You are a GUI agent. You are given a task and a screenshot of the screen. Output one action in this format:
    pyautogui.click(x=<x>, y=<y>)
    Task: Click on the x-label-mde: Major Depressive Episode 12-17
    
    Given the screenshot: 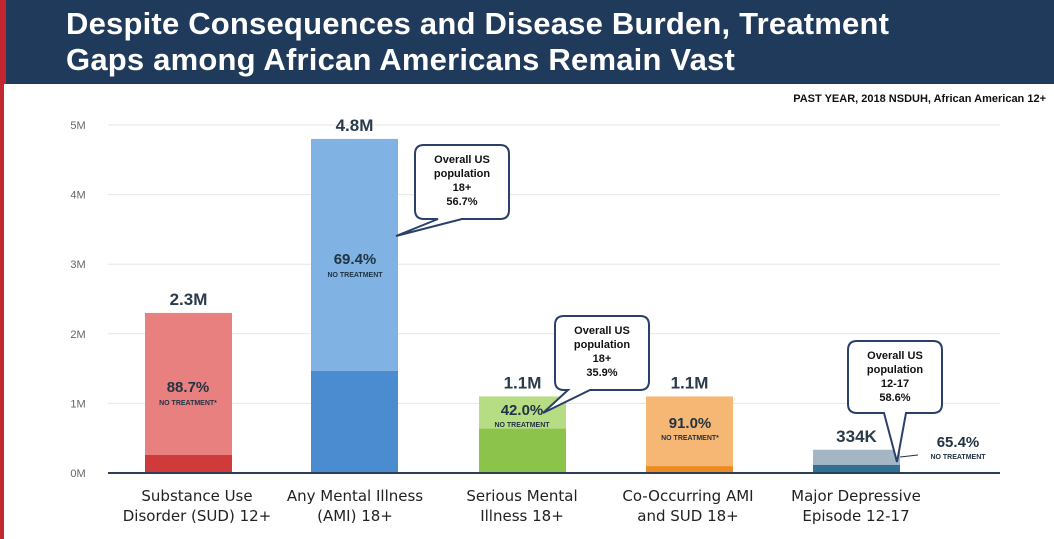 What is the action you would take?
    pyautogui.click(x=856, y=506)
    